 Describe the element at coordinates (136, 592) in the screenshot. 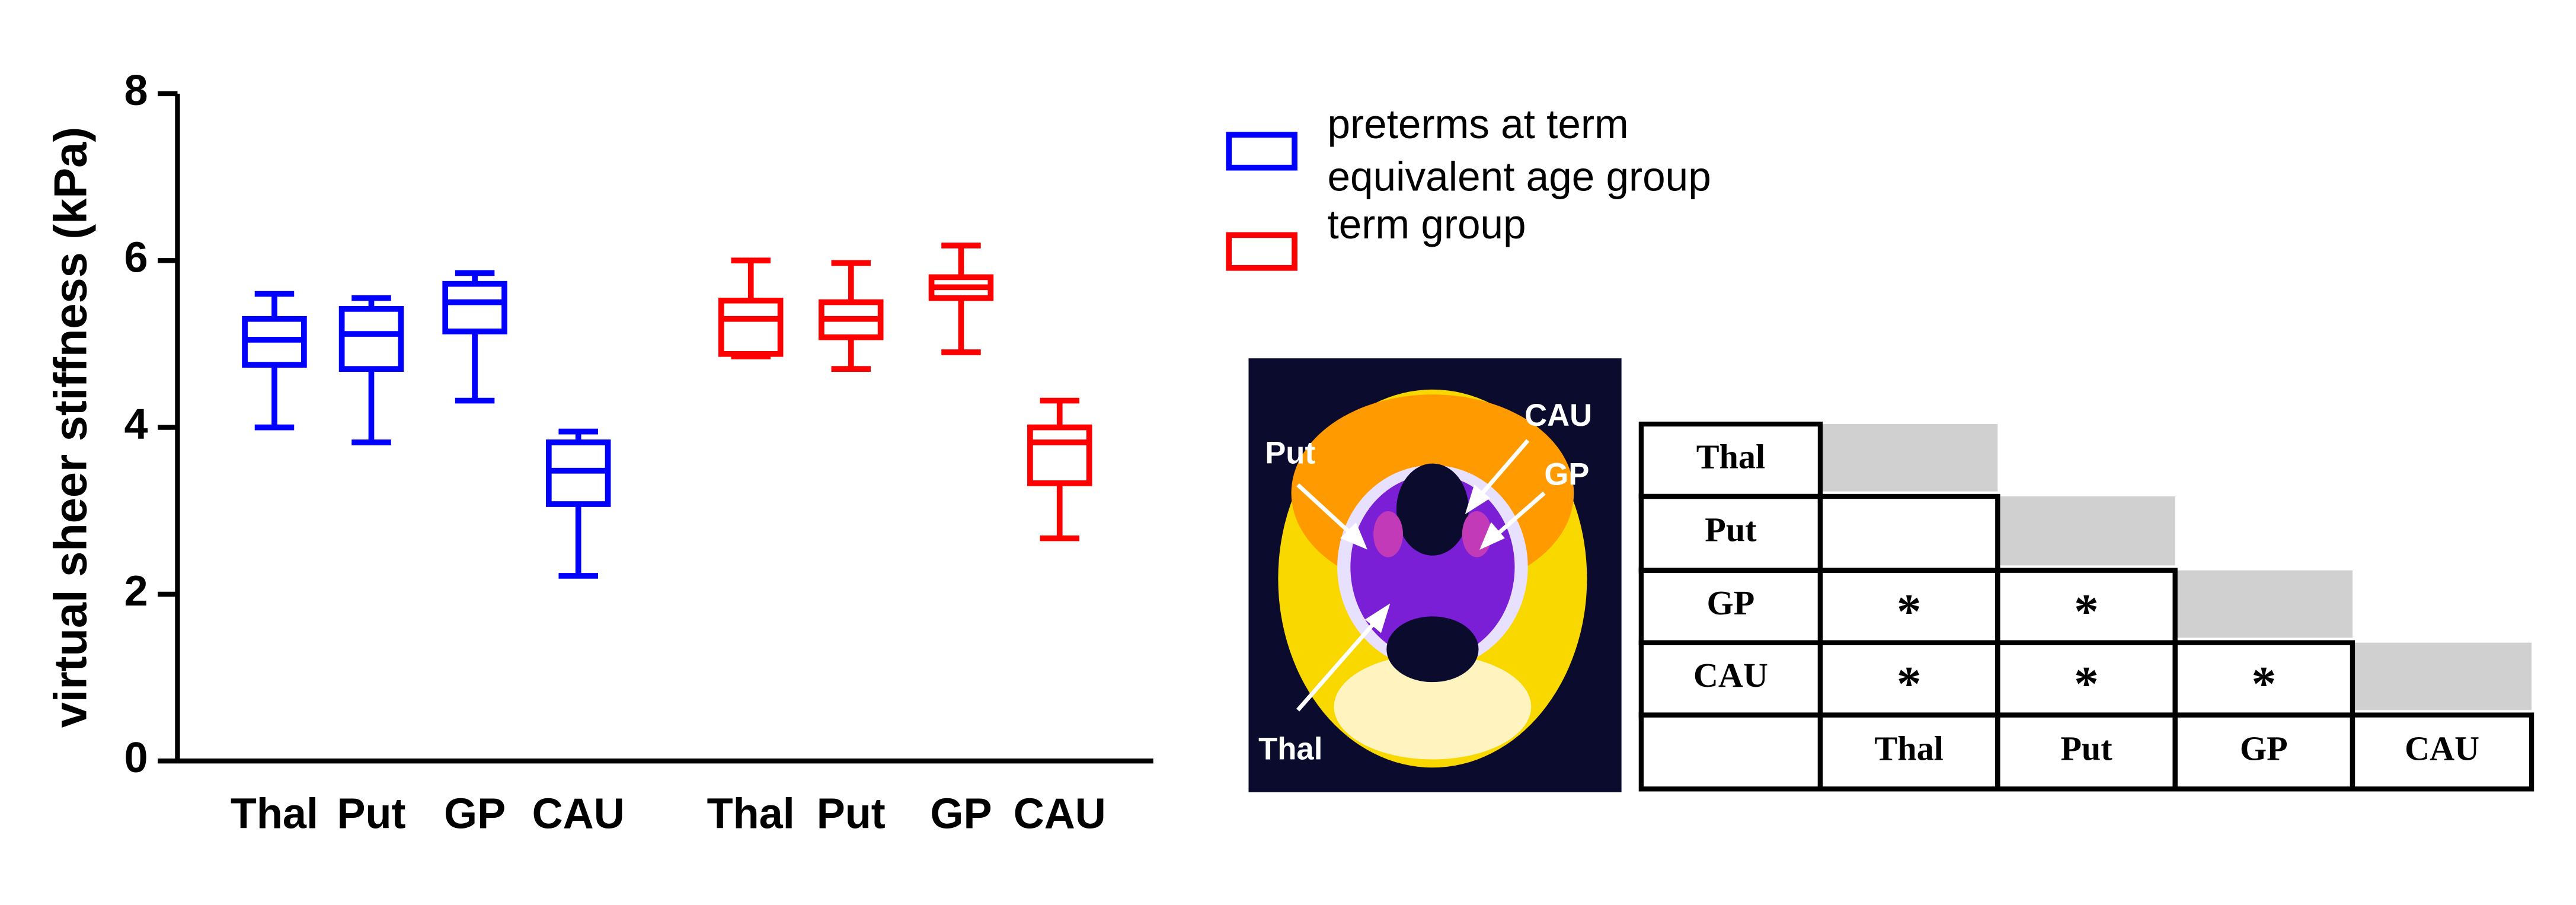

I see `y-tick-label: 2` at that location.